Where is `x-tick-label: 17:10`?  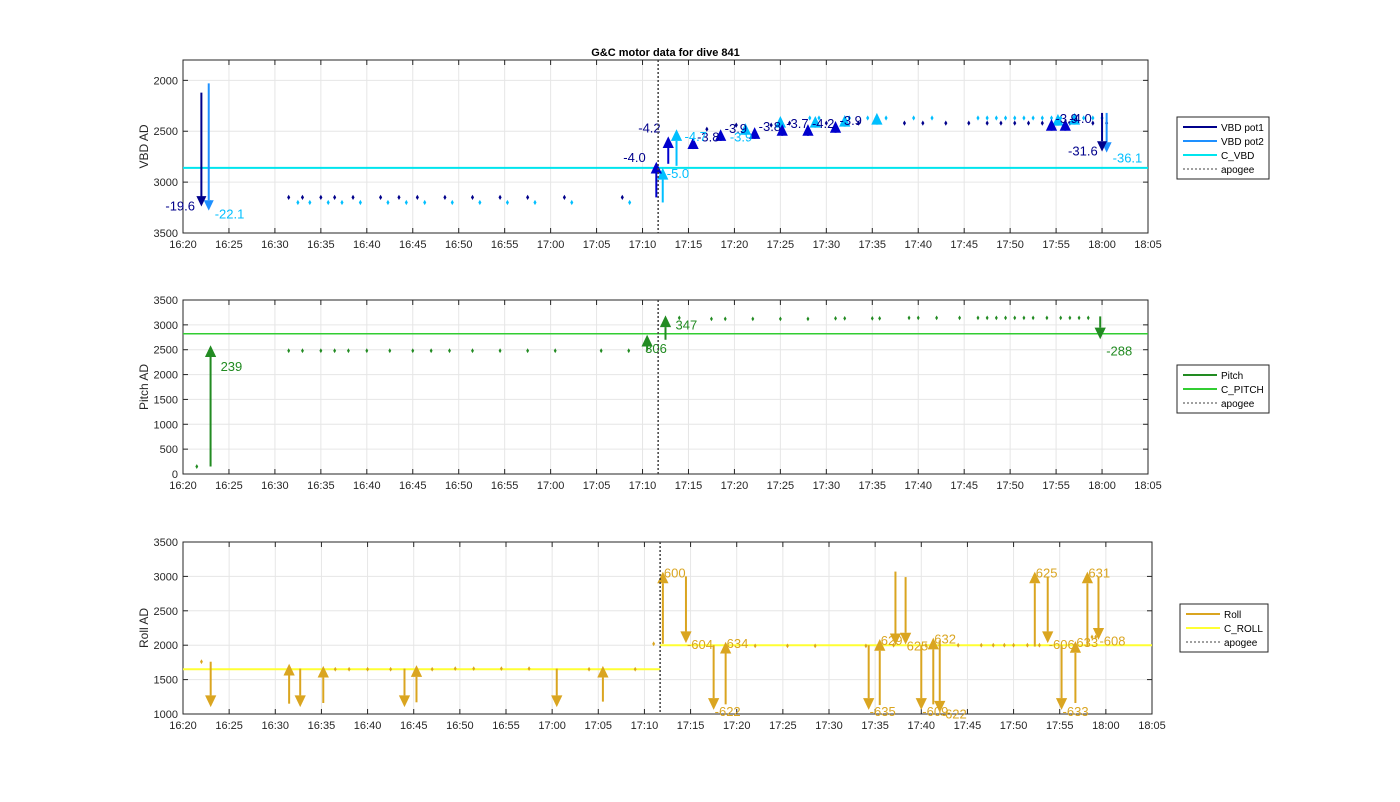 x-tick-label: 17:10 is located at coordinates (643, 245).